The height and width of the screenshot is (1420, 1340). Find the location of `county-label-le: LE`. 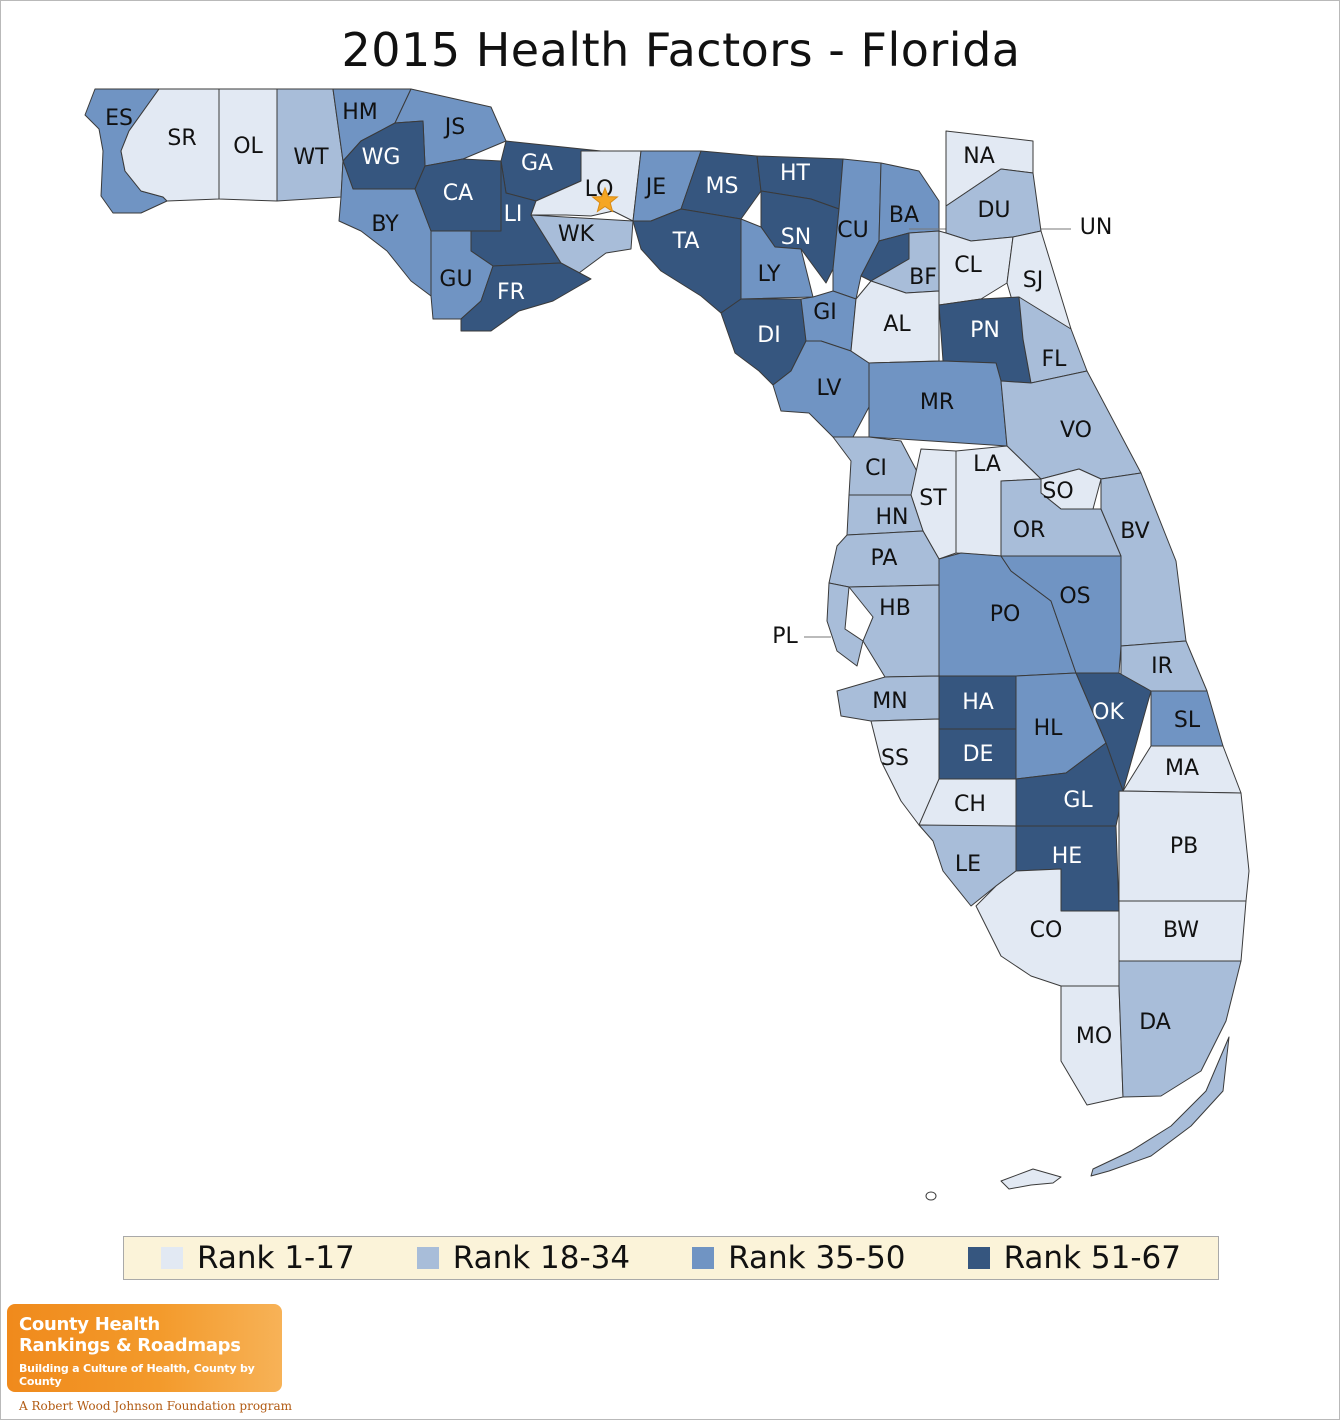

county-label-le: LE is located at coordinates (968, 864).